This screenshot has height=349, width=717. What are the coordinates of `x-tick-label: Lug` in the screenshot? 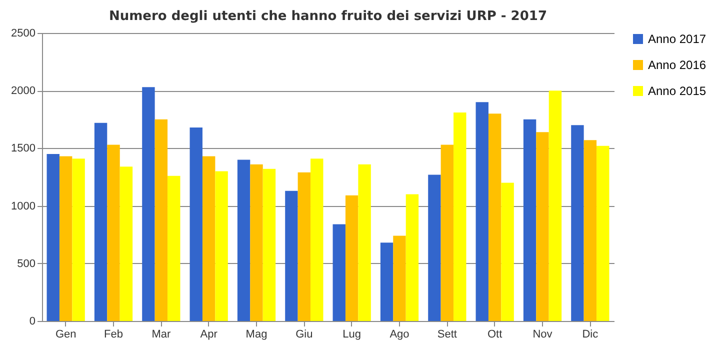 It's located at (352, 334).